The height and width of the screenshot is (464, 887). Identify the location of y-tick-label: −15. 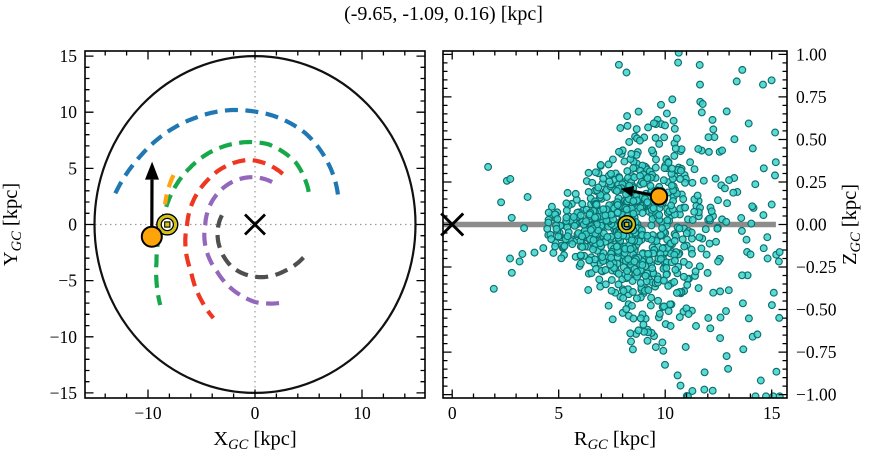
(64, 393).